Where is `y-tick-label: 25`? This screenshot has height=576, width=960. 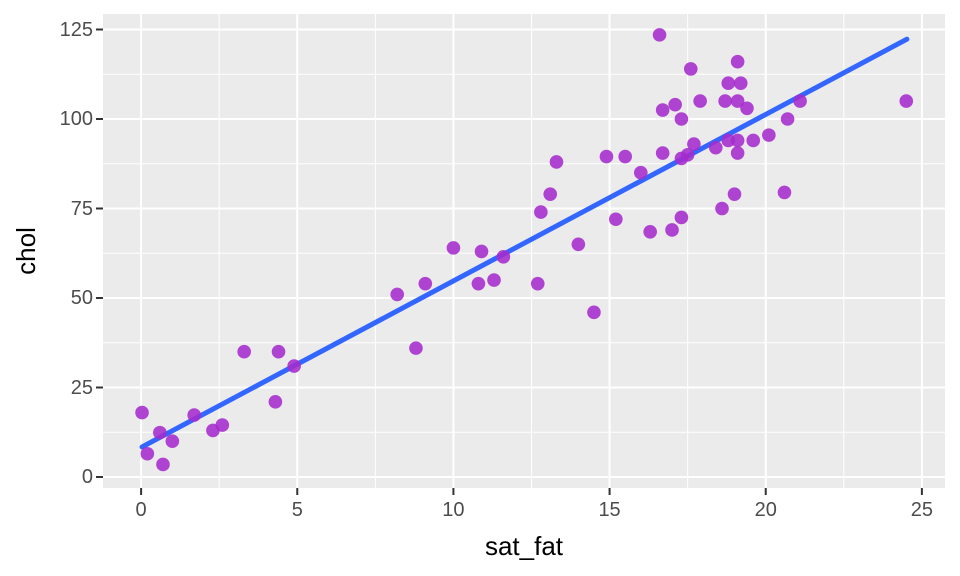
y-tick-label: 25 is located at coordinates (81, 387).